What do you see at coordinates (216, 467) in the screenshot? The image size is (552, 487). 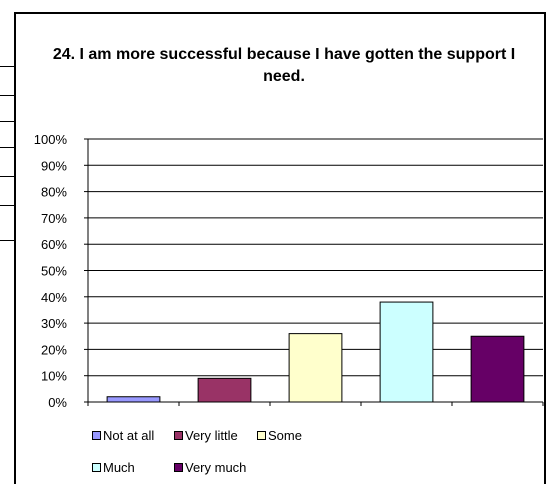 I see `legend-label: Very much` at bounding box center [216, 467].